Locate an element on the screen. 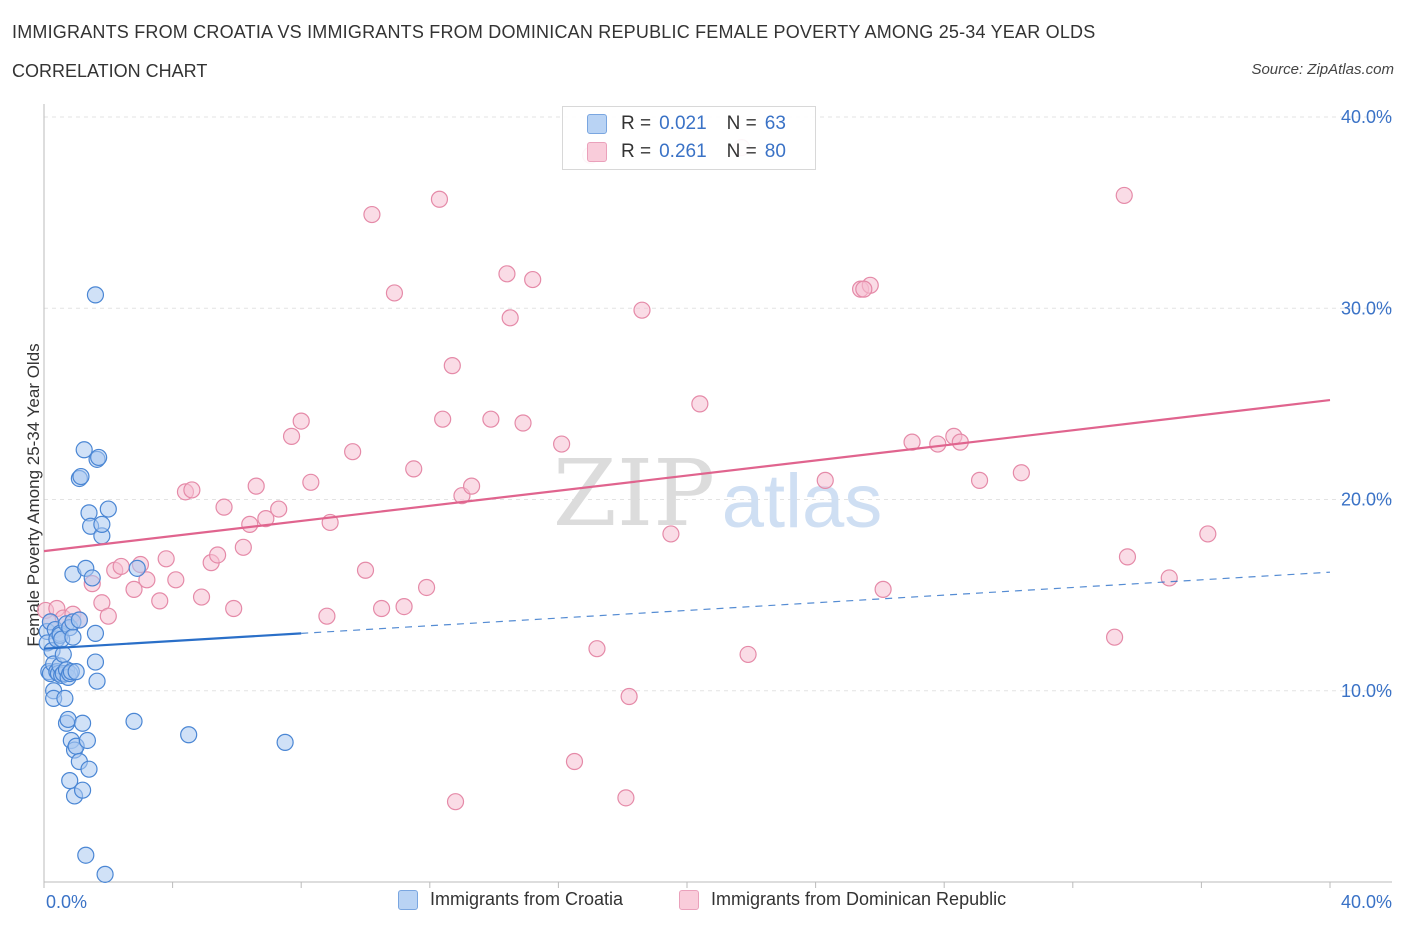  legend-row-dominican: R = 0.261 N = 80 is located at coordinates (686, 152).